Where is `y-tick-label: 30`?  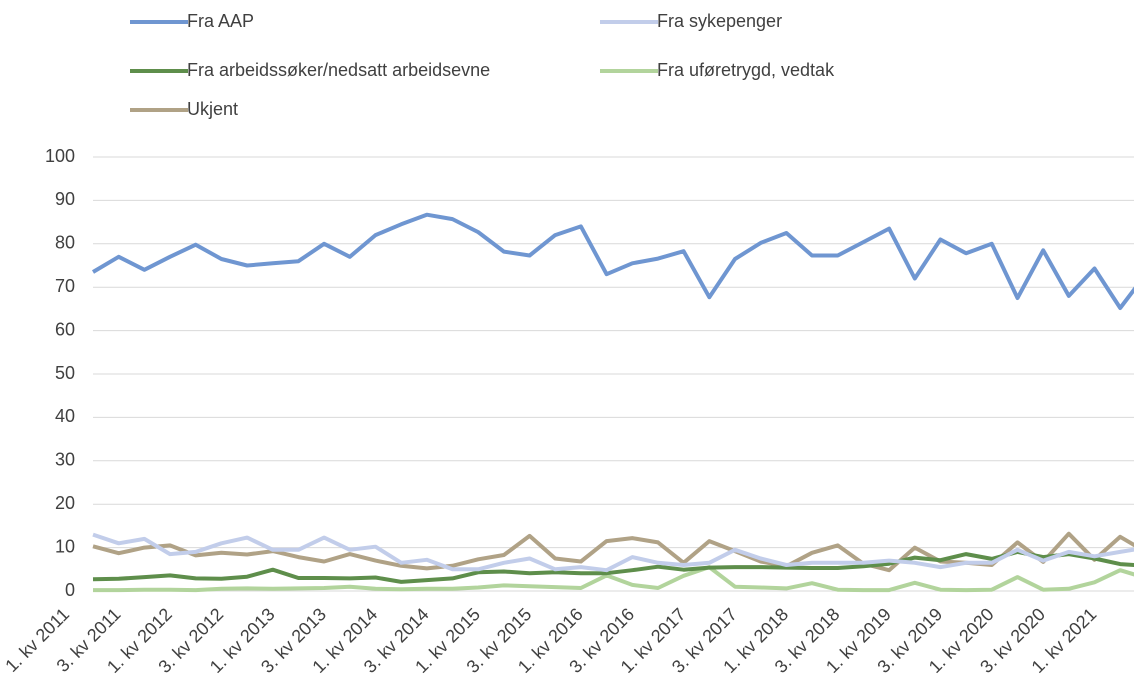 y-tick-label: 30 is located at coordinates (65, 460).